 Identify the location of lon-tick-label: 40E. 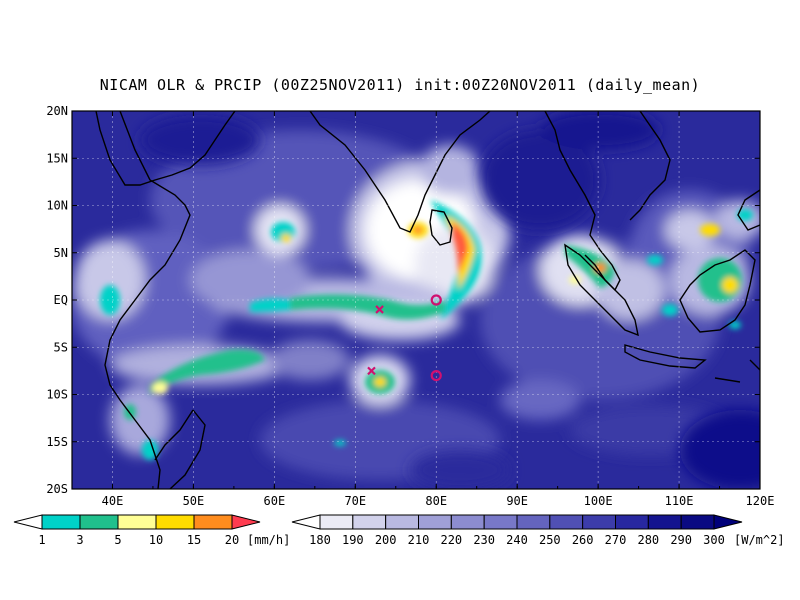
(113, 501).